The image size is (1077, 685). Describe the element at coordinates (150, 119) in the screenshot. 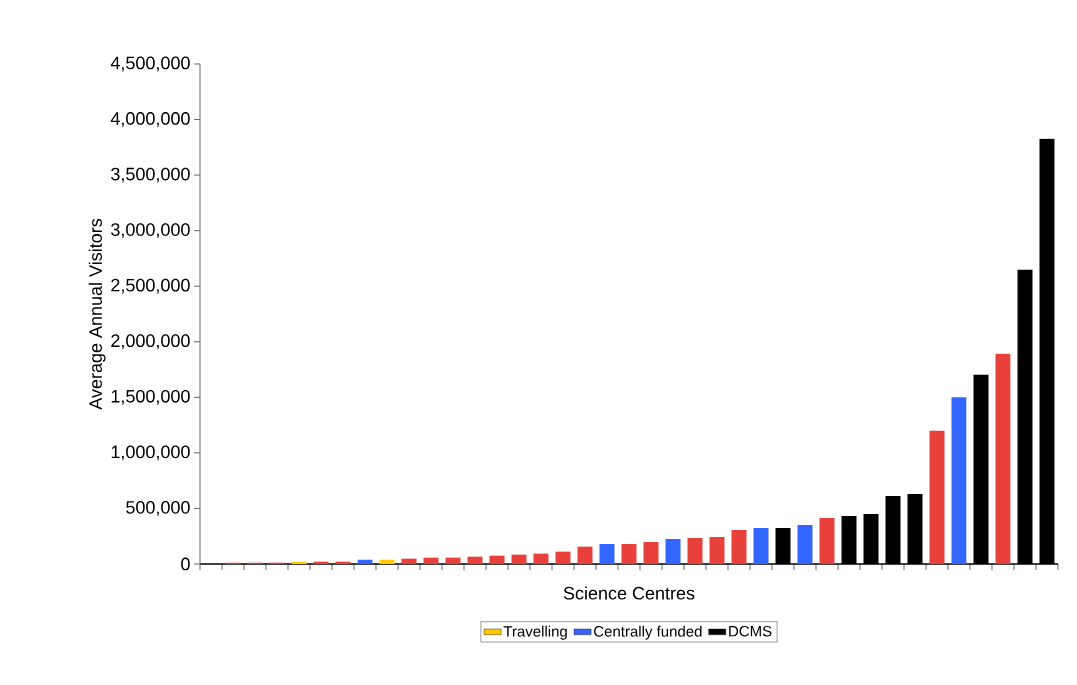

I see `y-tick-label: 4,000,000` at that location.